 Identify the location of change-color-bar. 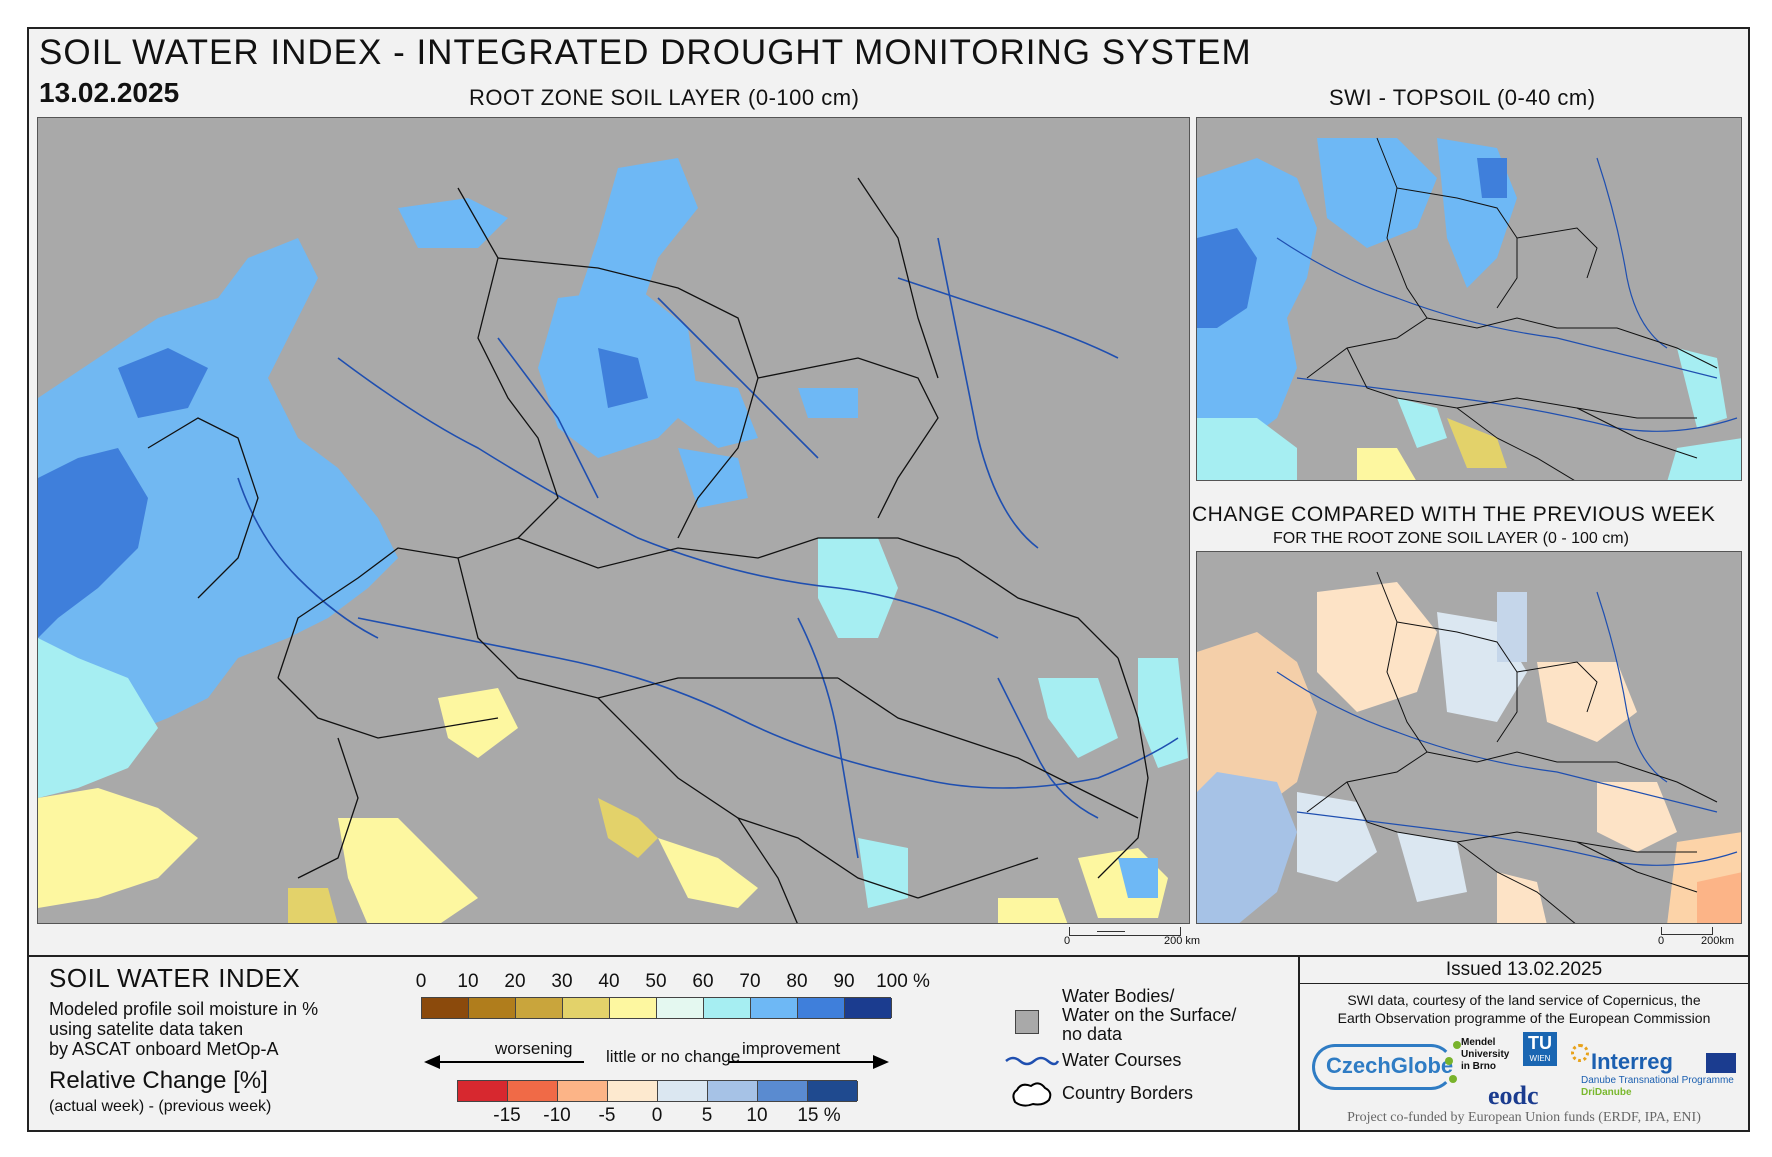
(657, 1091).